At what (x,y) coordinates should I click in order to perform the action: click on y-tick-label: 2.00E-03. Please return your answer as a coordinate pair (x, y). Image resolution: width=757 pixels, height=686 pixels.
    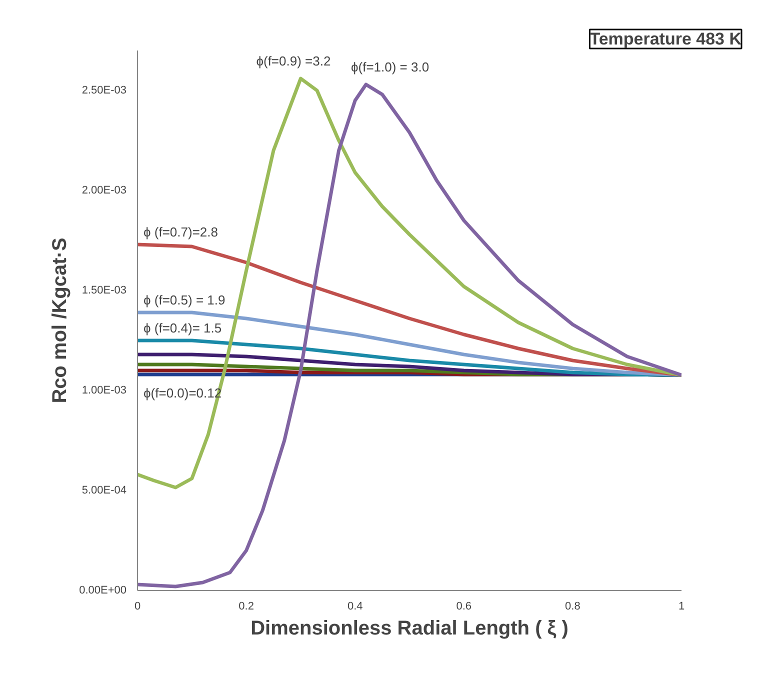
    Looking at the image, I should click on (104, 190).